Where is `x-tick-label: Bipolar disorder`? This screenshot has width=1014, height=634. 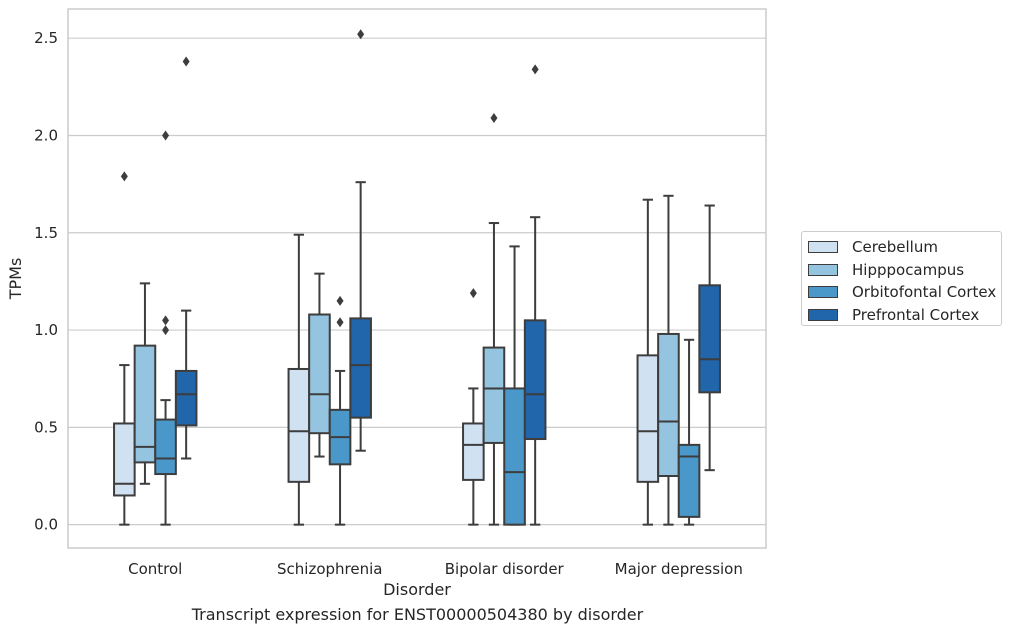
x-tick-label: Bipolar disorder is located at coordinates (505, 569).